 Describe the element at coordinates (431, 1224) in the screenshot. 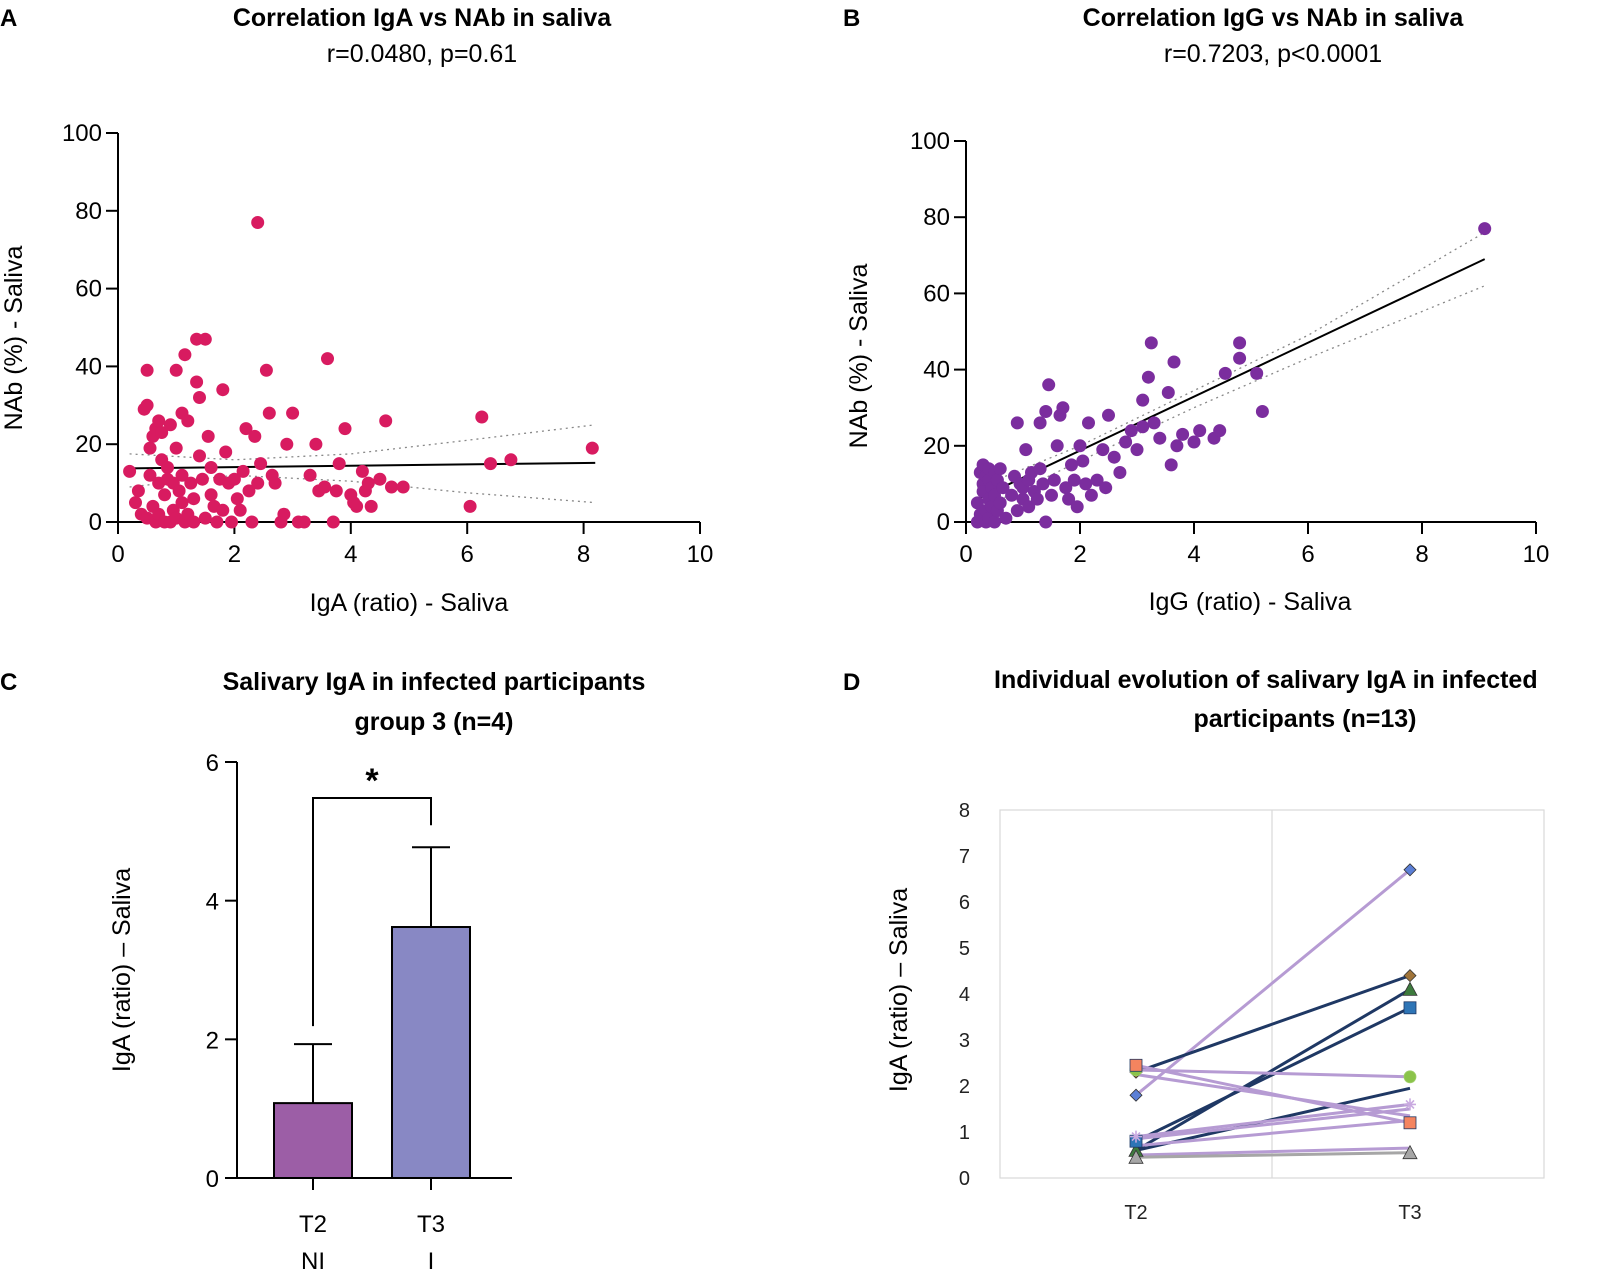

I see `x-tick-label: T3` at that location.